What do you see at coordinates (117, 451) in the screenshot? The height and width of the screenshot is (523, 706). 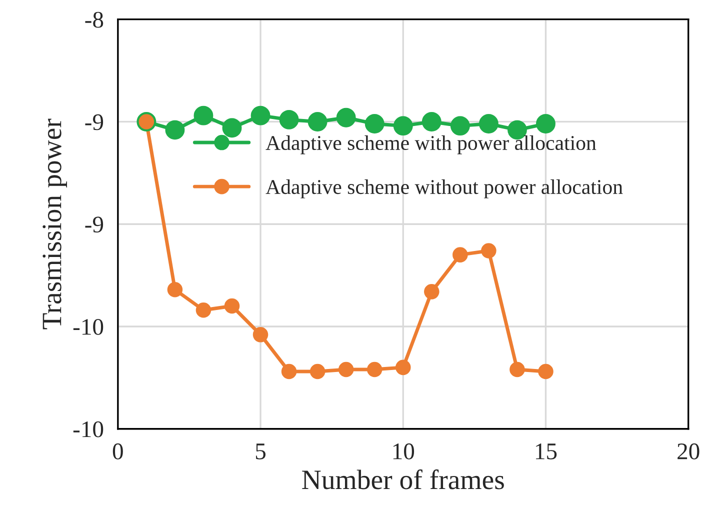 I see `x-tick-label: 0` at bounding box center [117, 451].